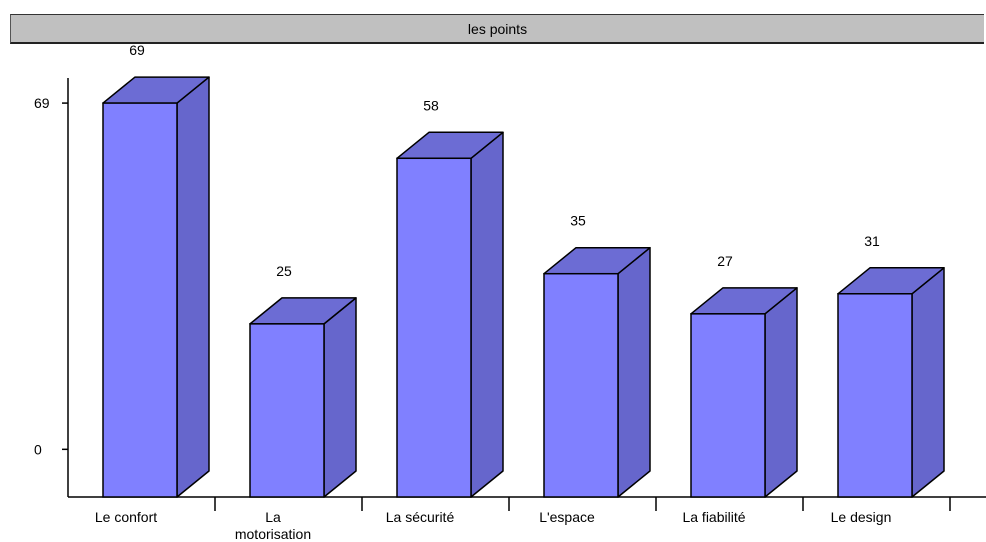 This screenshot has width=986, height=542. What do you see at coordinates (497, 29) in the screenshot?
I see `chart-title: les points` at bounding box center [497, 29].